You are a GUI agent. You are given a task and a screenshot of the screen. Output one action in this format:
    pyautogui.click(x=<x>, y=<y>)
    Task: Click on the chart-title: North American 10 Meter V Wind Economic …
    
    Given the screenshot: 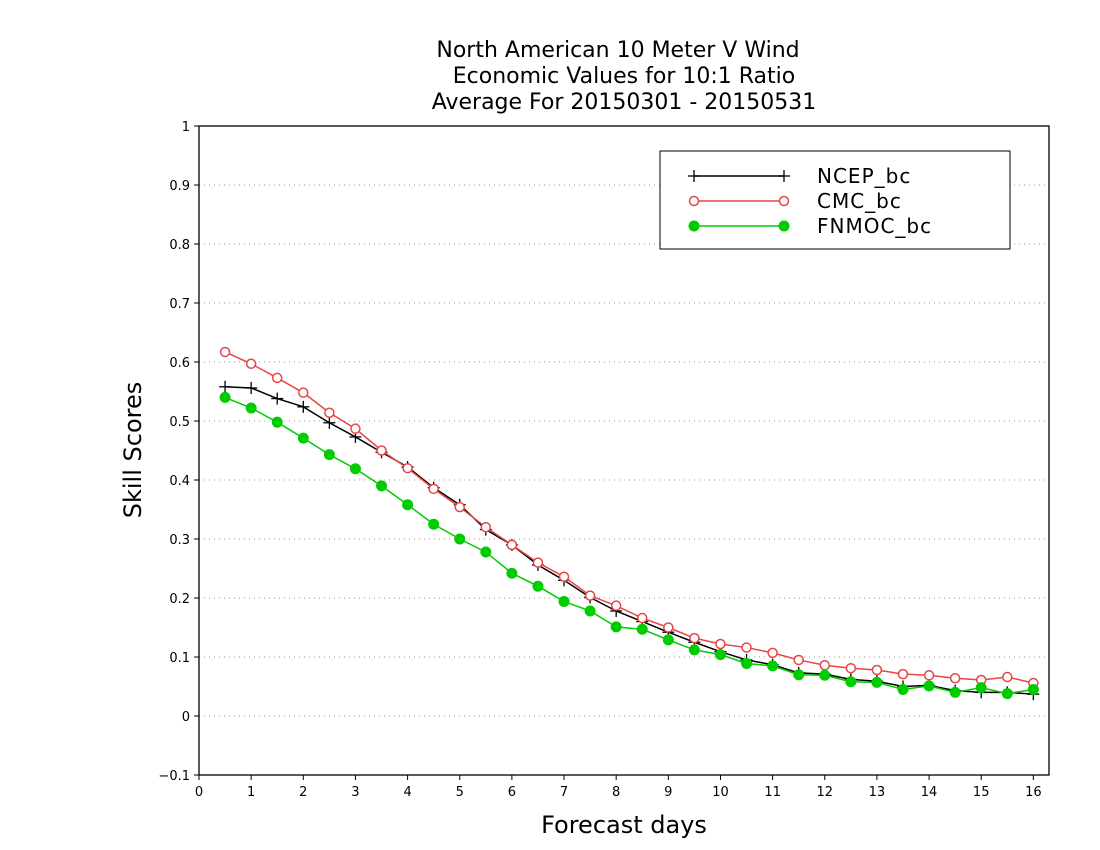 What is the action you would take?
    pyautogui.click(x=624, y=76)
    